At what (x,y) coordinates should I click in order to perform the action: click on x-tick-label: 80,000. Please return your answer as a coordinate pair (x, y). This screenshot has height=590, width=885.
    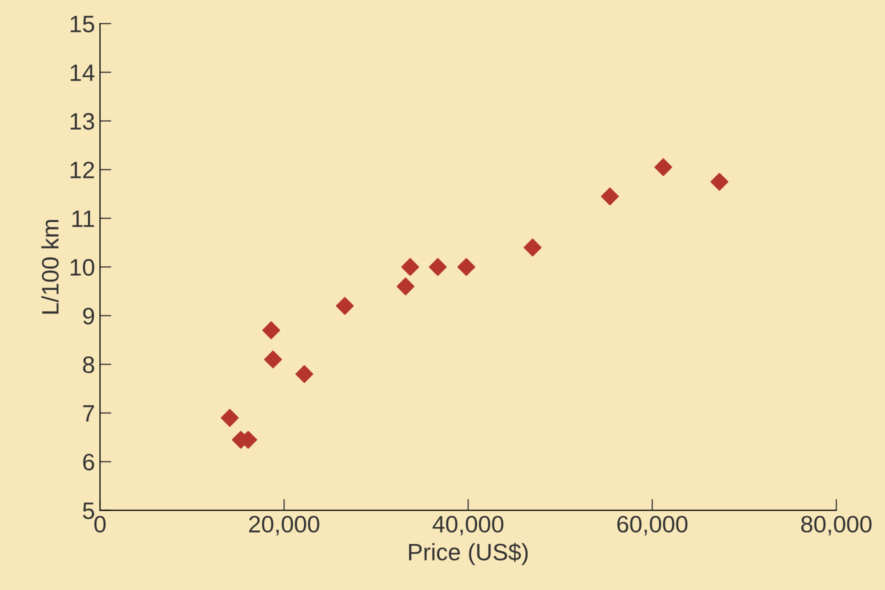
    Looking at the image, I should click on (836, 526).